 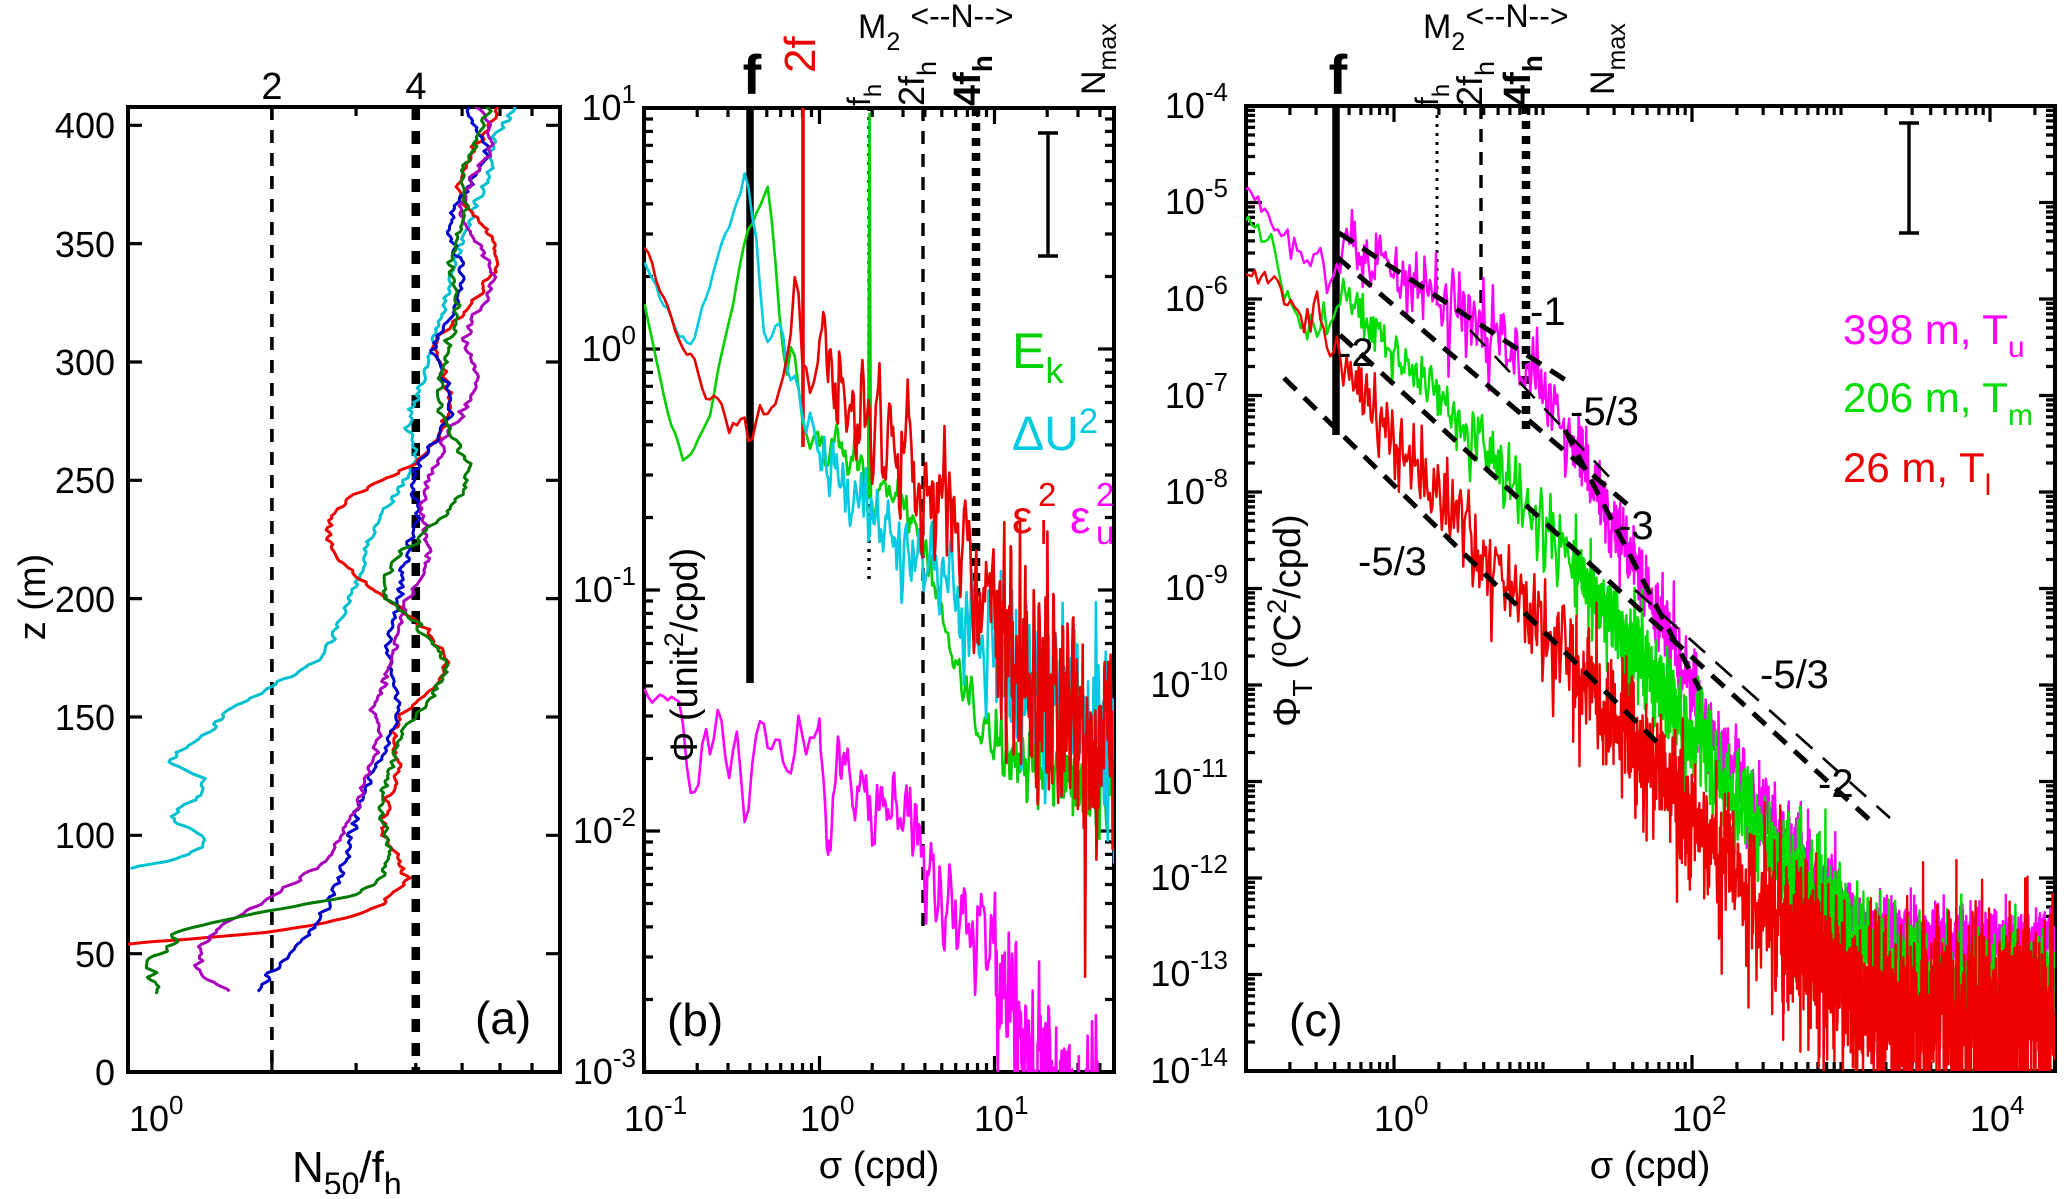 What do you see at coordinates (800, 54) in the screenshot?
I see `svg-text: 2f` at bounding box center [800, 54].